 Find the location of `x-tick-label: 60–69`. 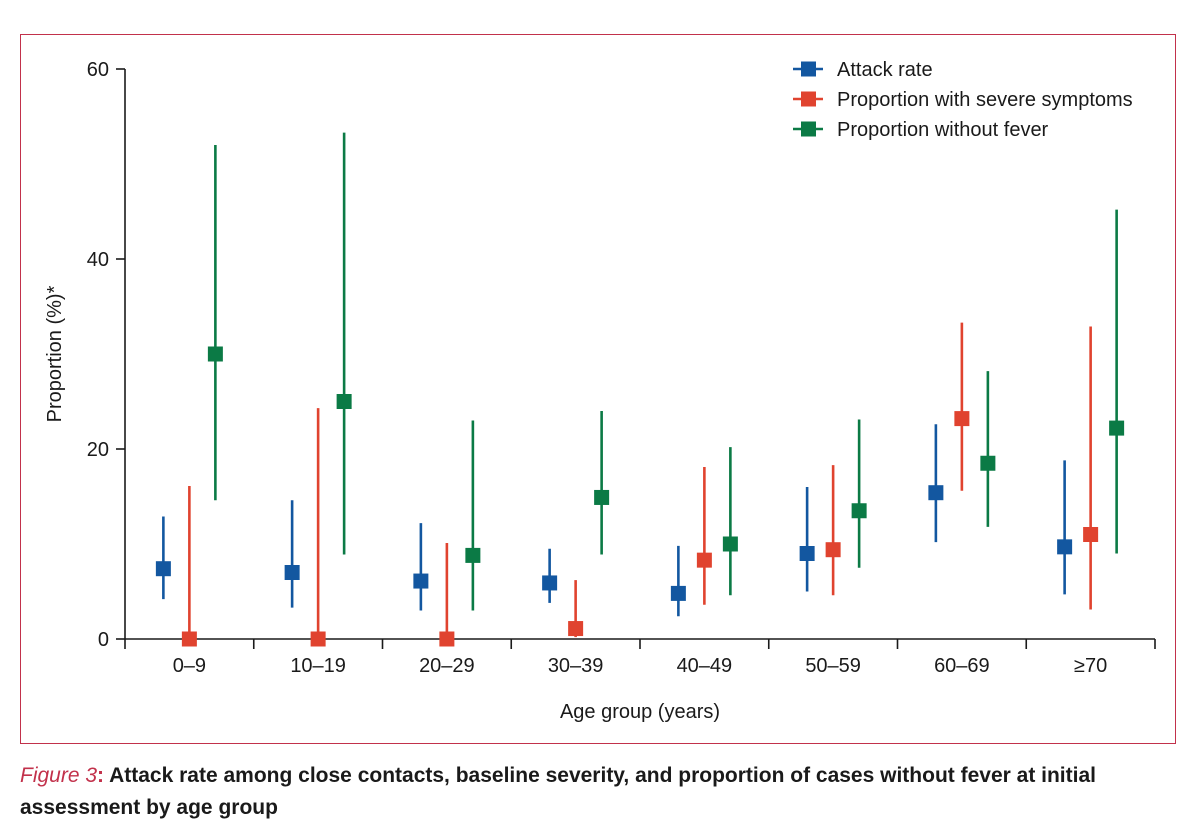

x-tick-label: 60–69 is located at coordinates (962, 666).